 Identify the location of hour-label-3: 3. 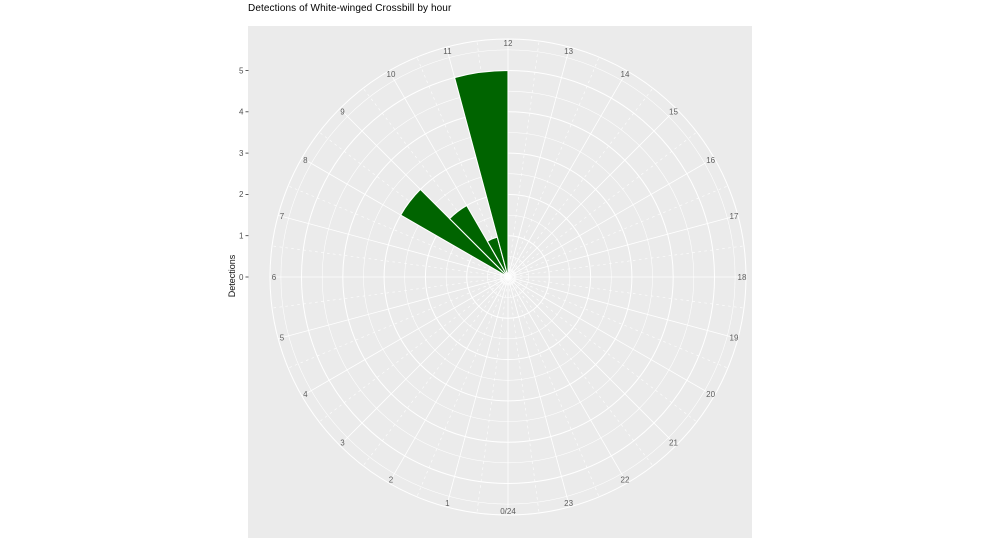
(342, 442).